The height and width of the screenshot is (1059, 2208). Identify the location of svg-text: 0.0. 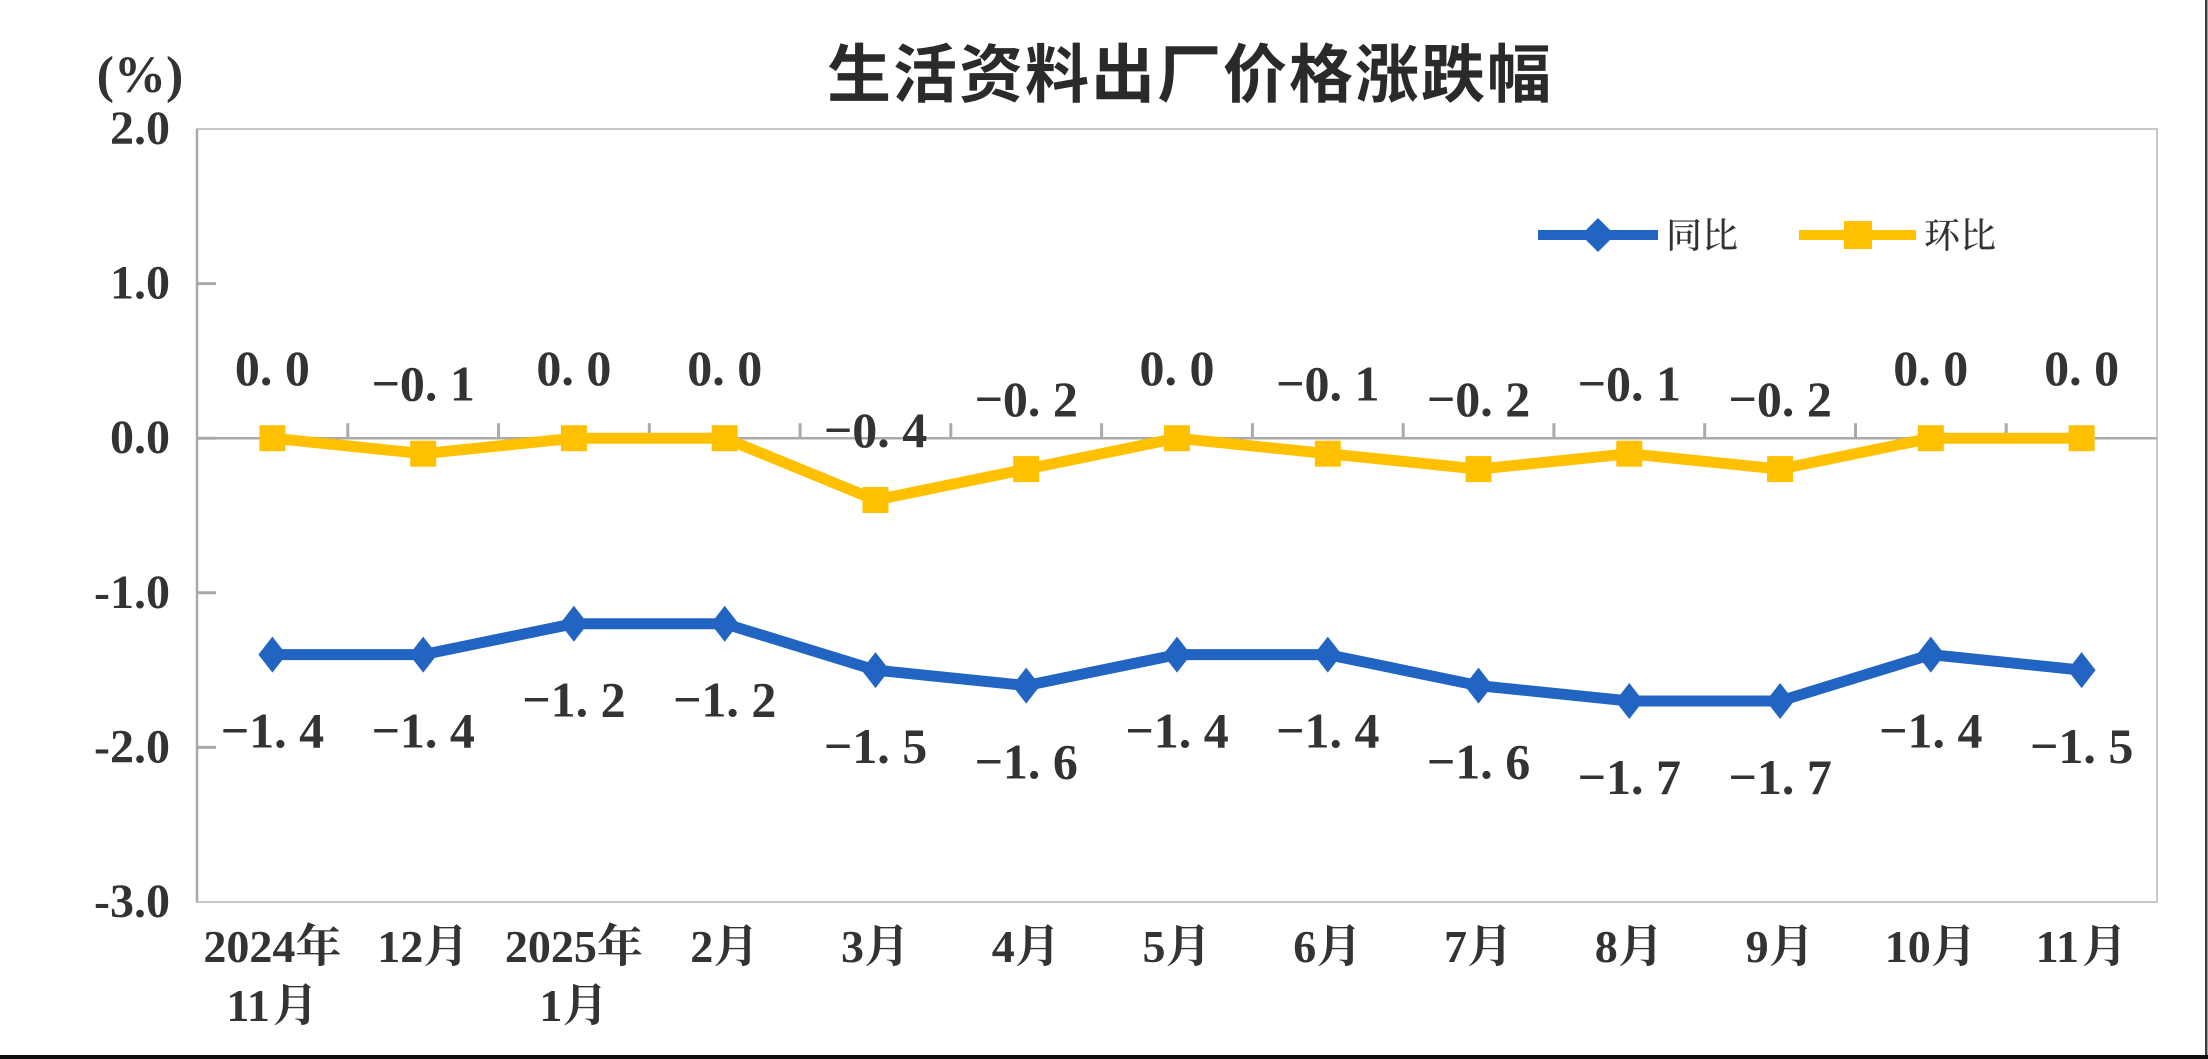
(140, 437).